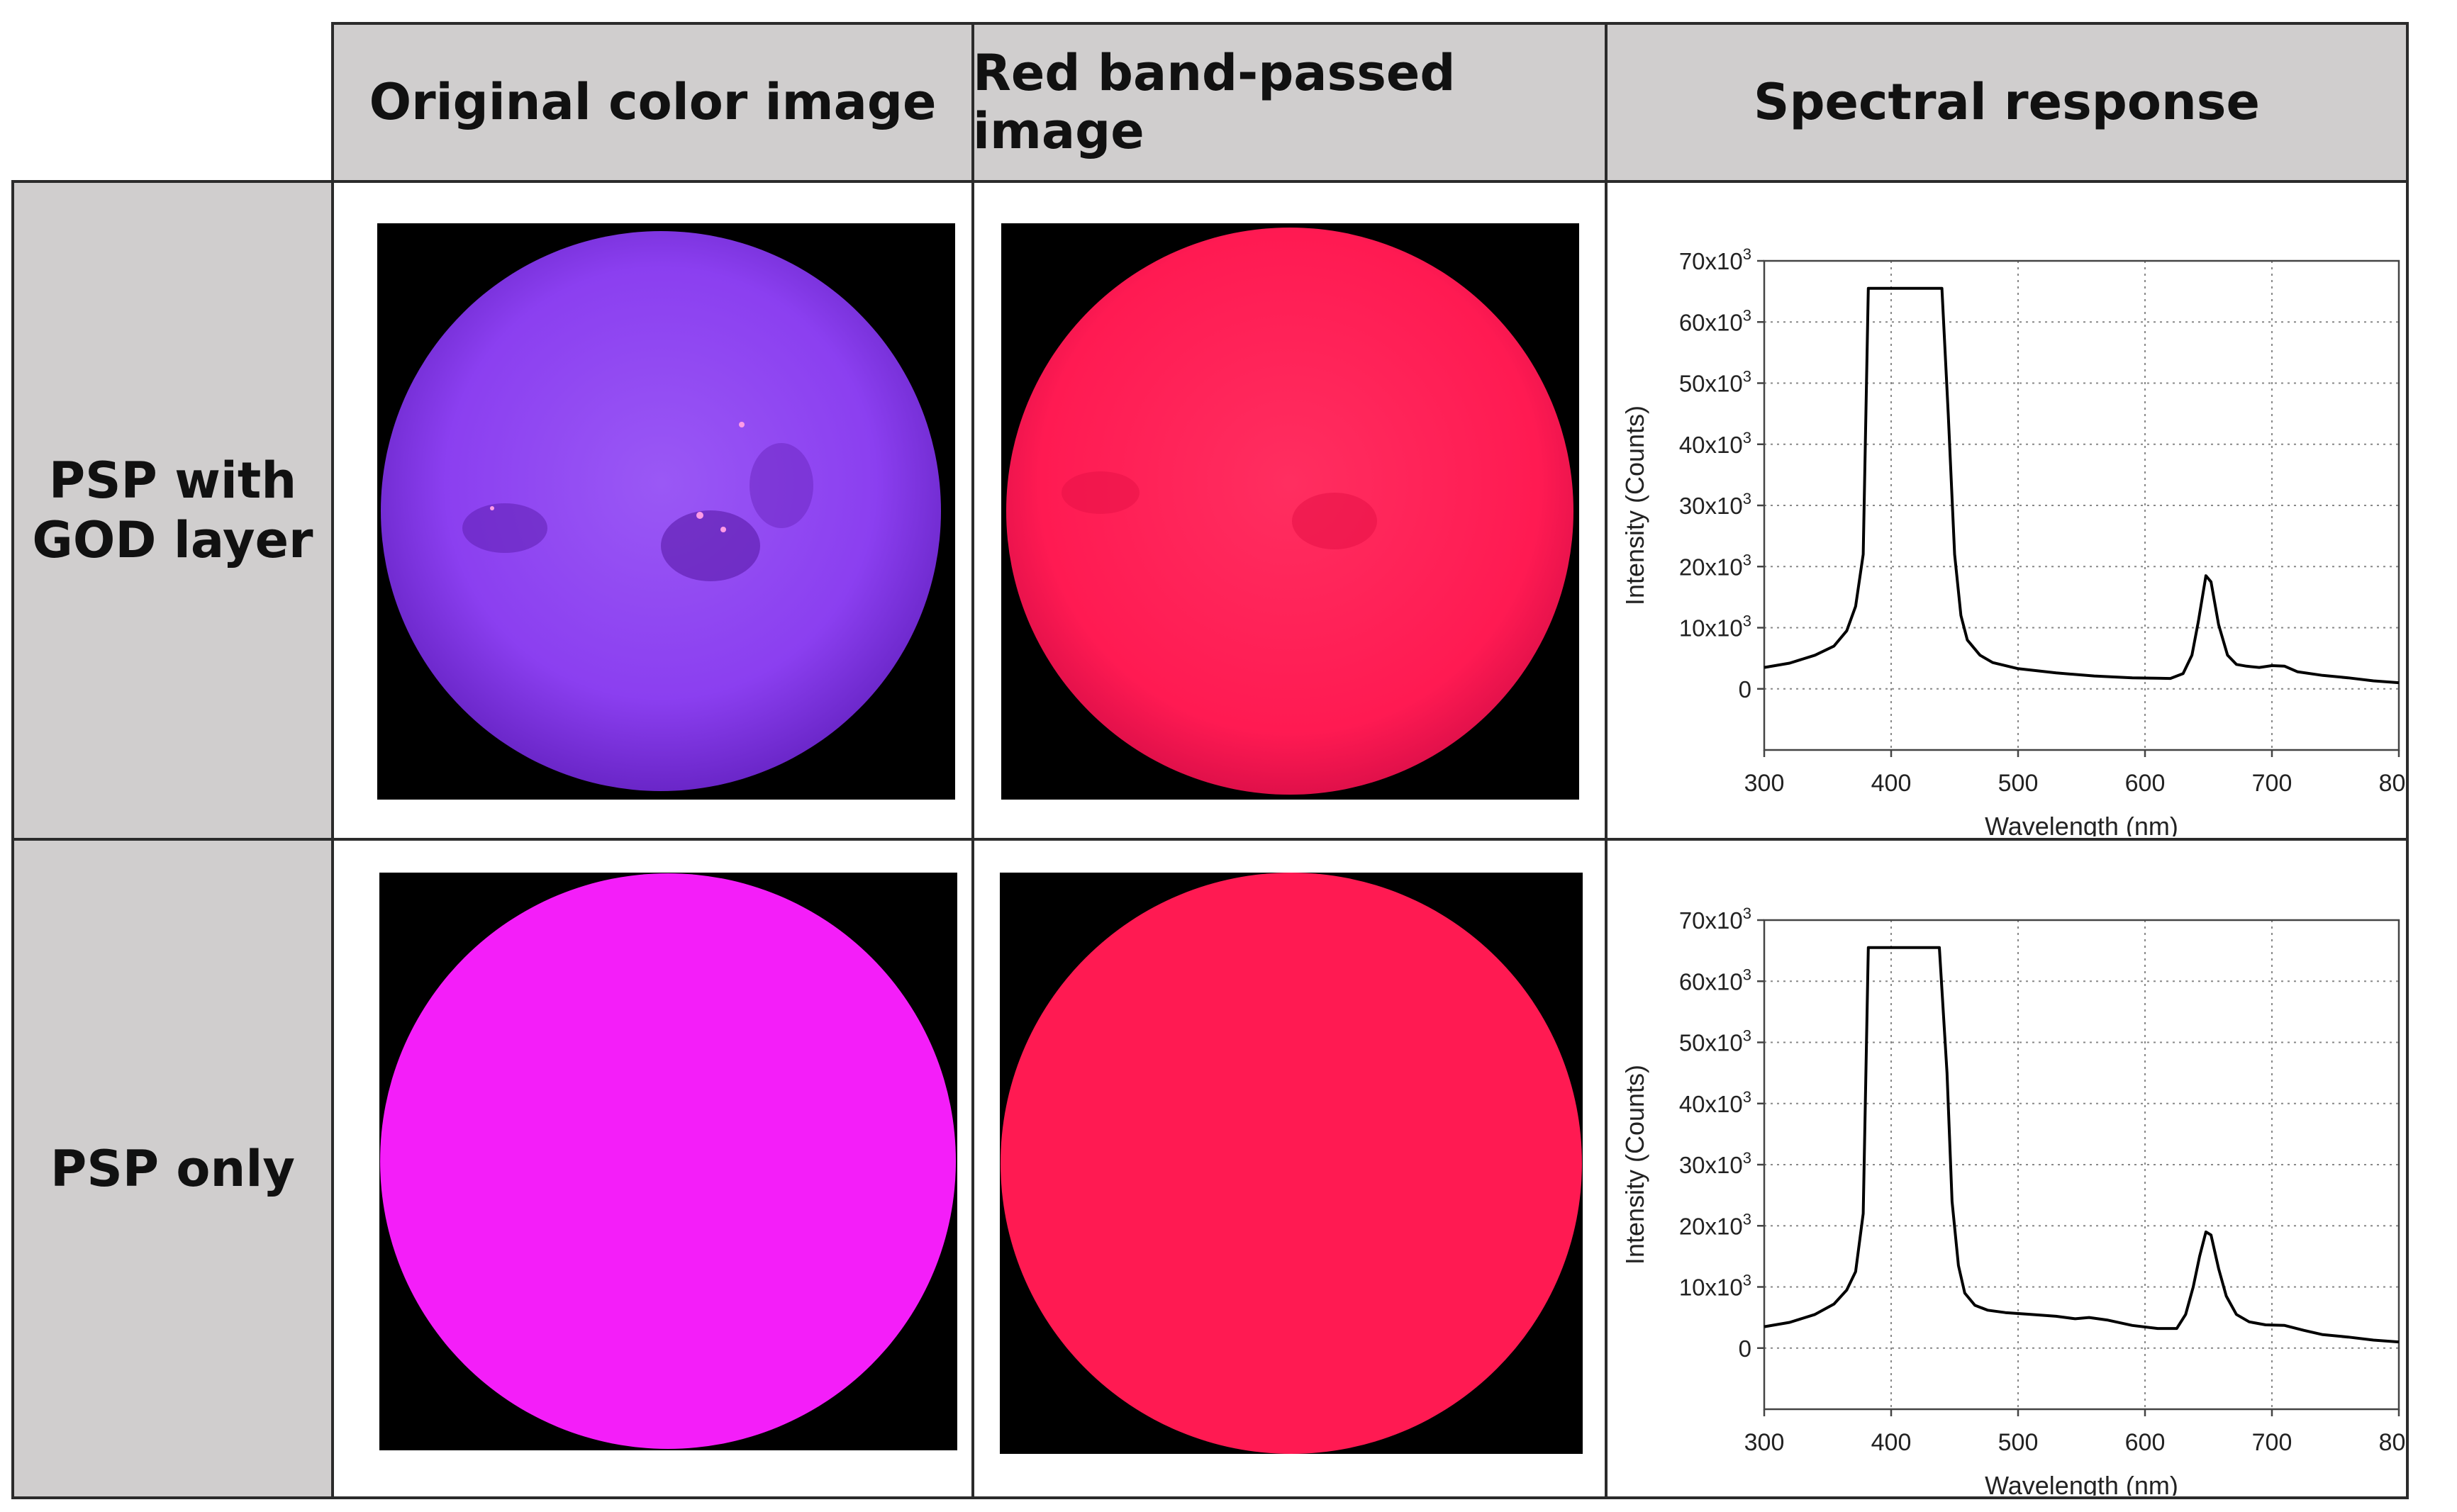 The height and width of the screenshot is (1512, 2457). I want to click on row1-label-line1: PSP with, so click(172, 481).